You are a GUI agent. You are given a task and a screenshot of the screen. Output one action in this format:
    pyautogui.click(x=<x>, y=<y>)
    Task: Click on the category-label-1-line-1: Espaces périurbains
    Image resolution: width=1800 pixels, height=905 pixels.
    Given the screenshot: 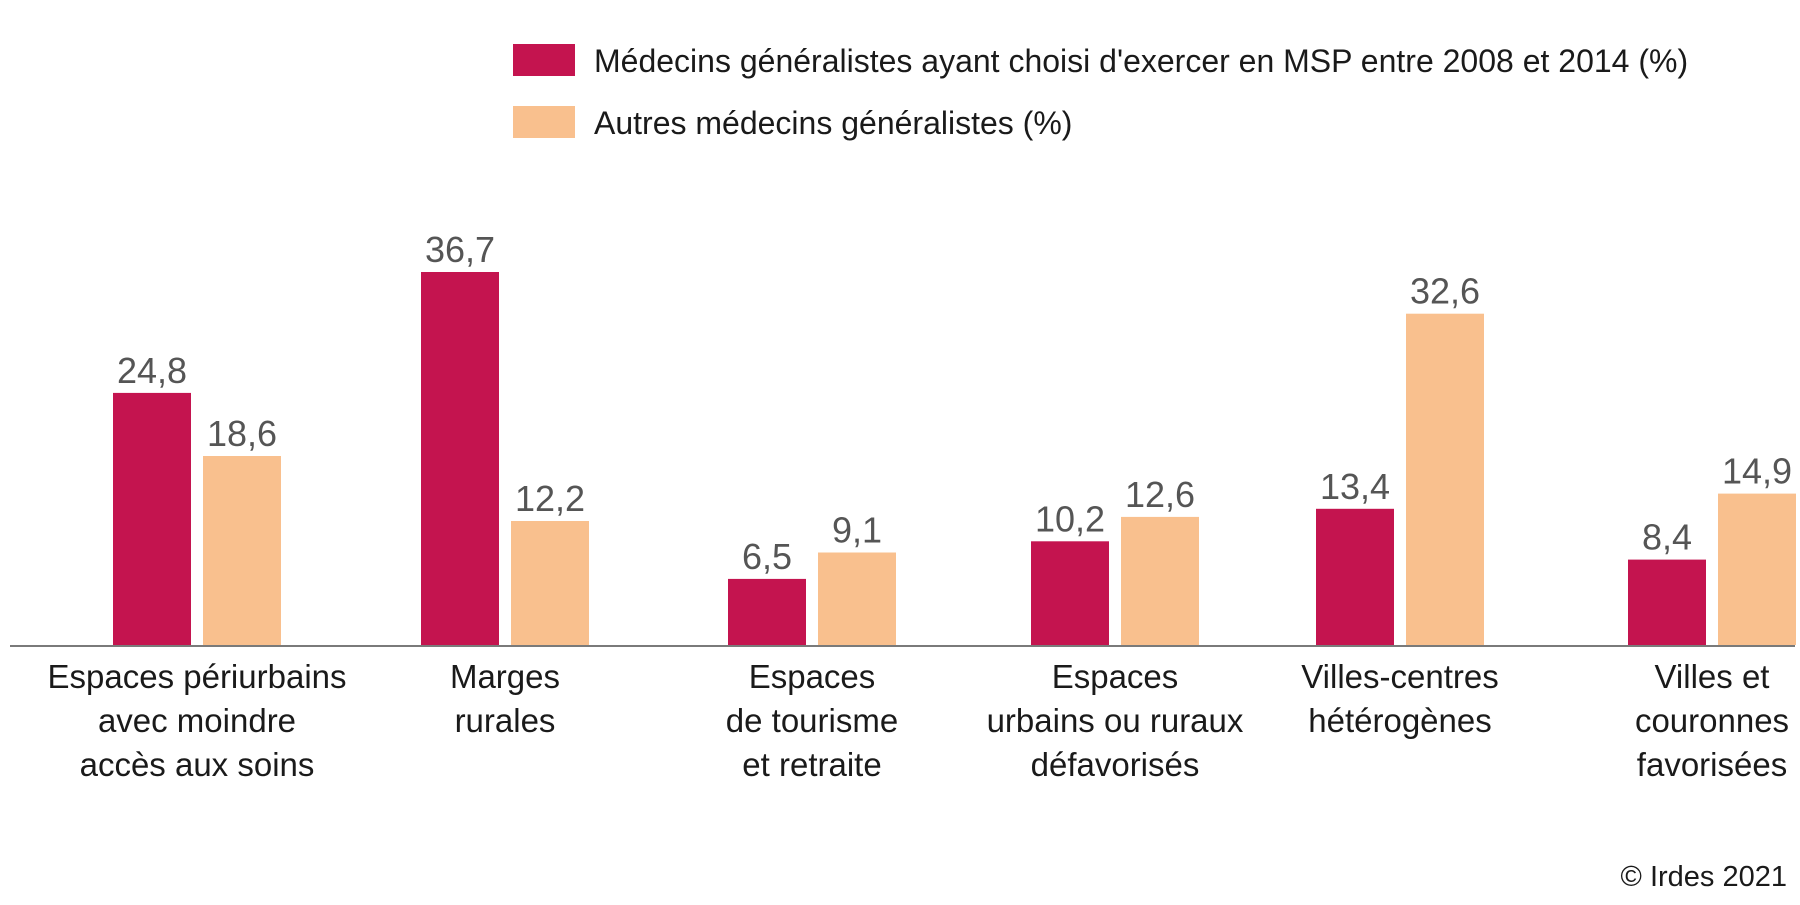 What is the action you would take?
    pyautogui.click(x=197, y=676)
    